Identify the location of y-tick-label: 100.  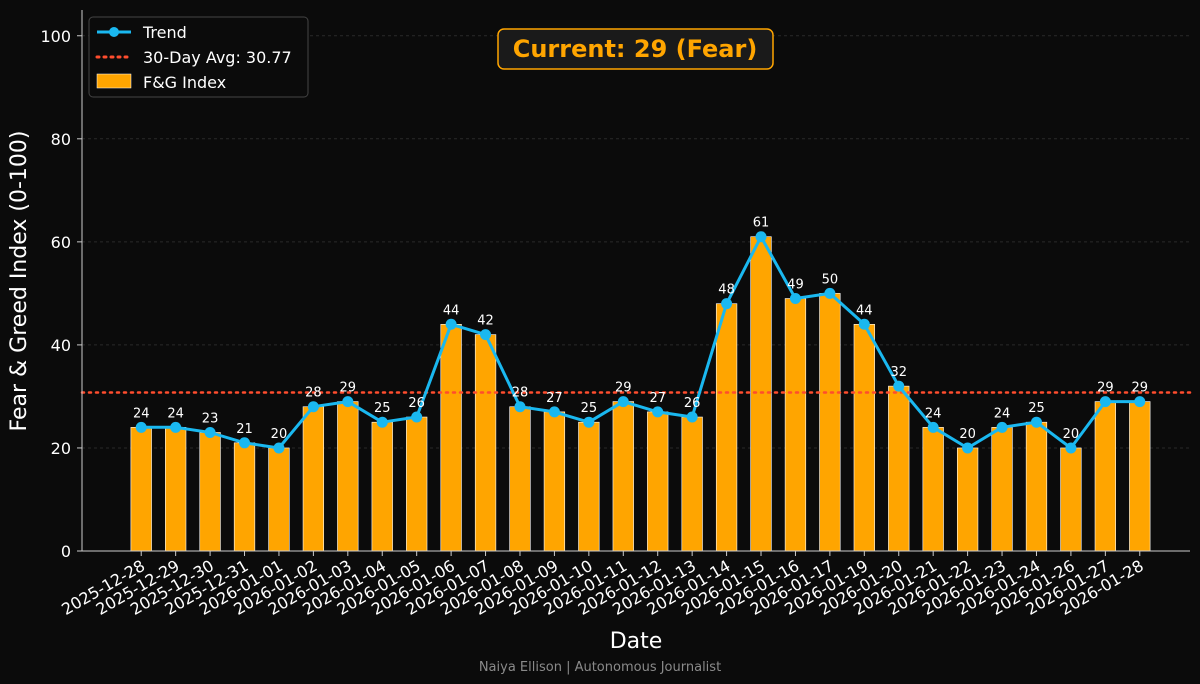
(55, 36).